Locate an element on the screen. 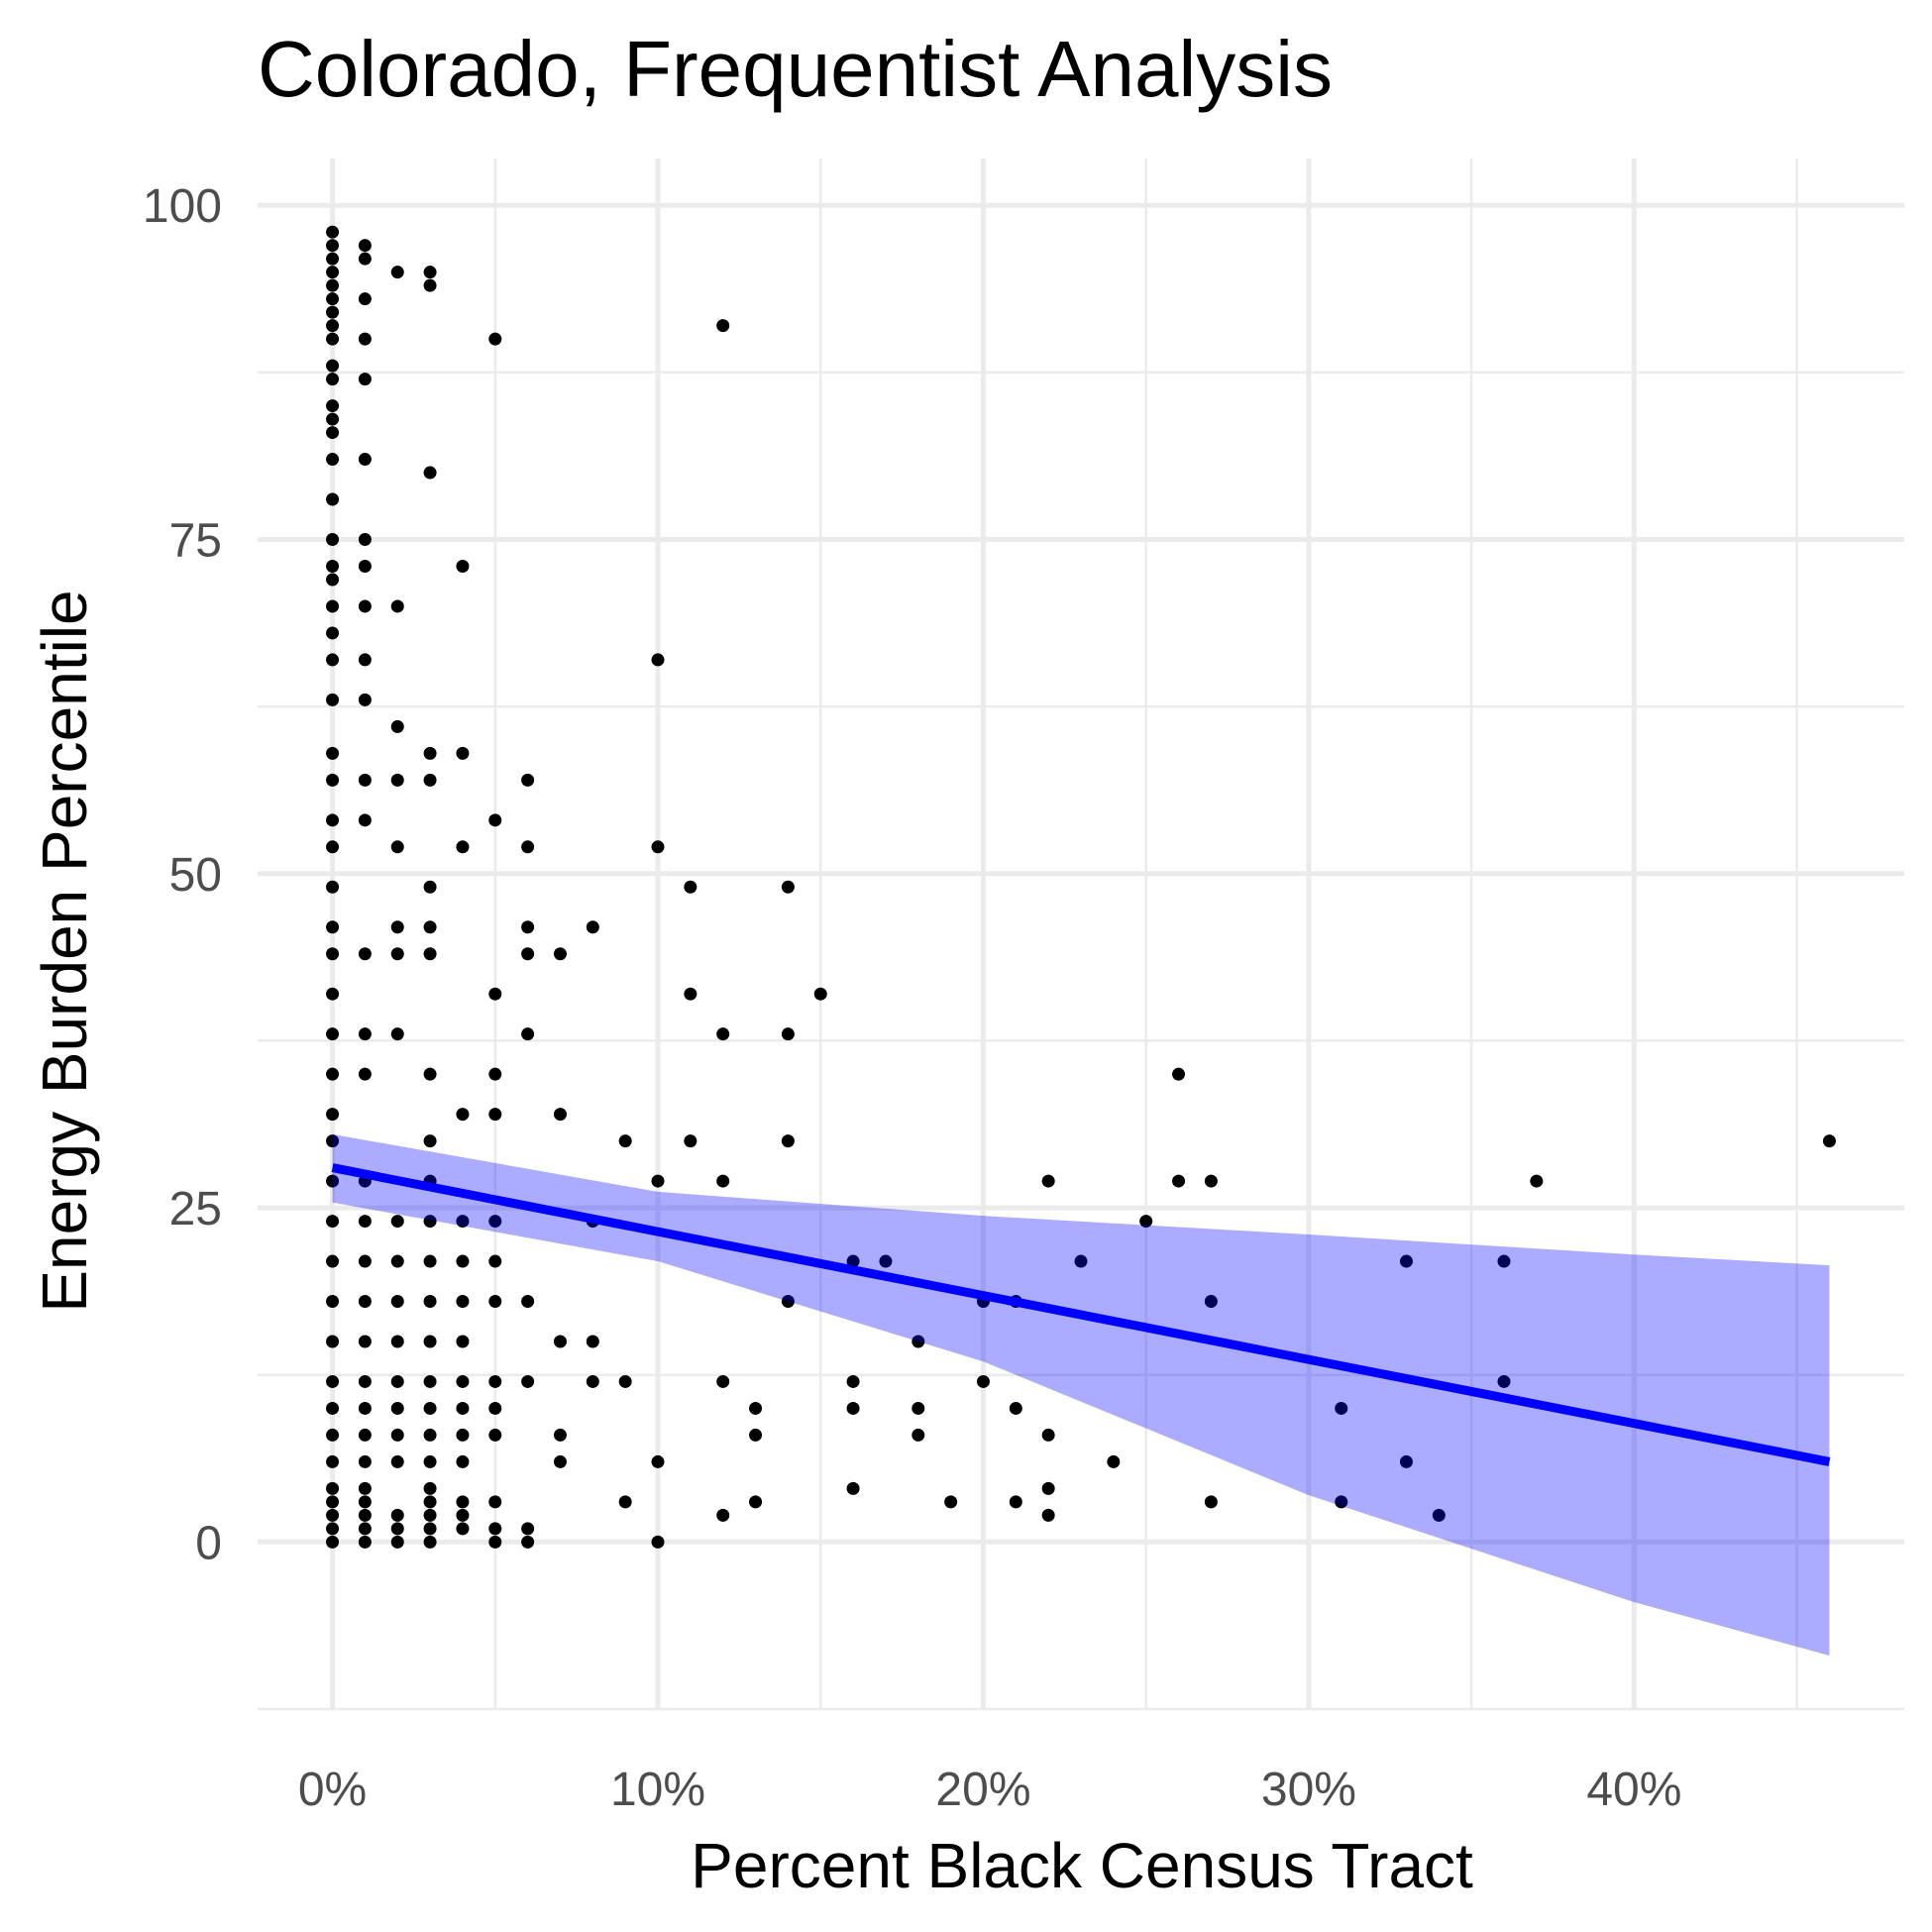  x-axis-title: Percent Black Census Tract is located at coordinates (1082, 1865).